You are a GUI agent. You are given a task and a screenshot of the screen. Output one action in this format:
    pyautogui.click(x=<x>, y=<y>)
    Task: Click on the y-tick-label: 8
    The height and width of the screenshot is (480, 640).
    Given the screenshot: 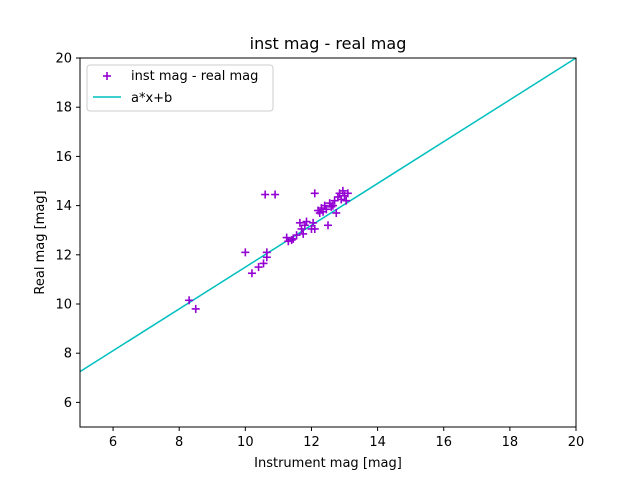 What is the action you would take?
    pyautogui.click(x=68, y=354)
    